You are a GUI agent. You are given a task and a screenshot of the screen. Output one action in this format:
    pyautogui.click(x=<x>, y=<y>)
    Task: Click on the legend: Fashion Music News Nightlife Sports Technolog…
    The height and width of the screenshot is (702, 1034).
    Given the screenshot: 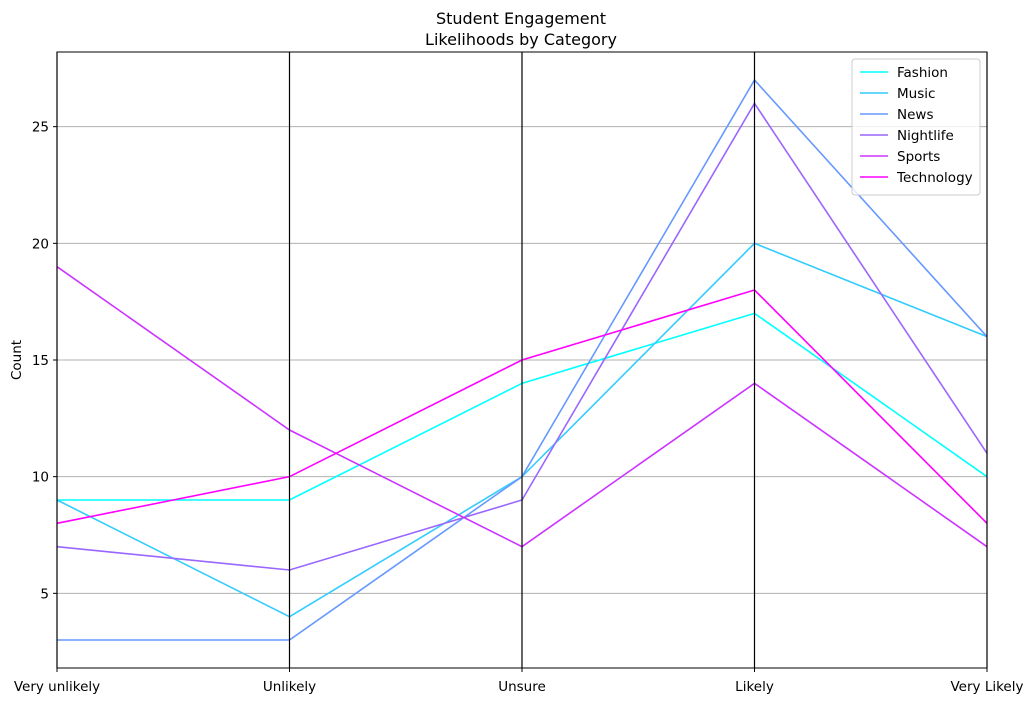 What is the action you would take?
    pyautogui.click(x=916, y=127)
    